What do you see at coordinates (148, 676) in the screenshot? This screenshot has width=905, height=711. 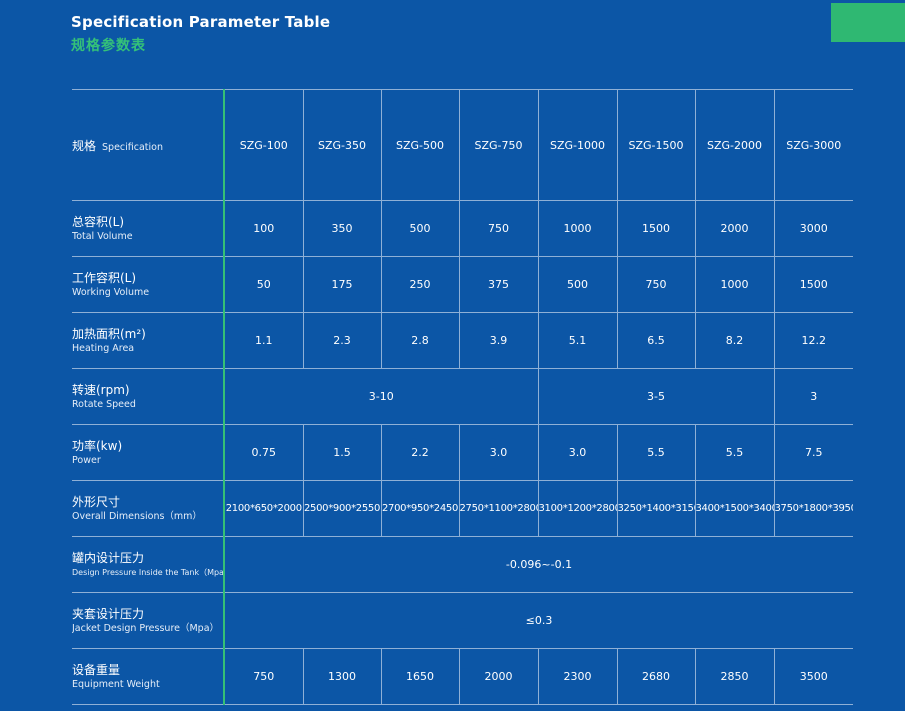 I see `row-label-equipment-weight: 设备重量 Equipment Weight` at bounding box center [148, 676].